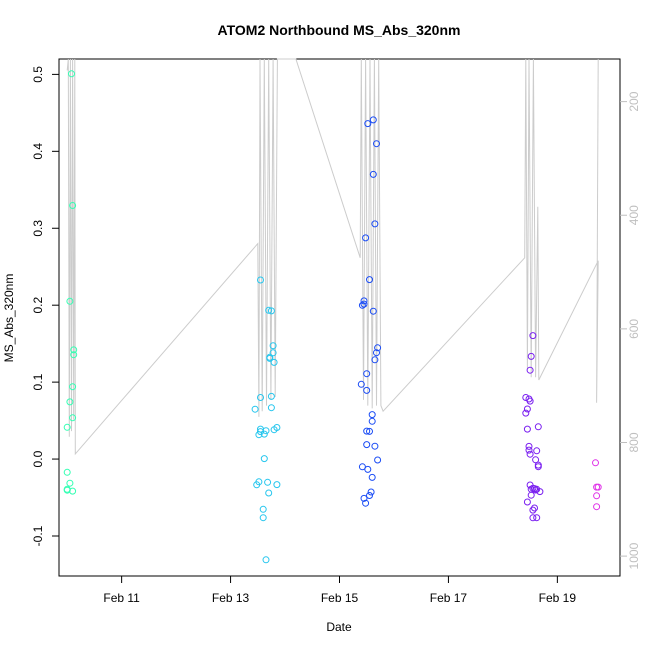 Image resolution: width=650 pixels, height=650 pixels. Describe the element at coordinates (634, 215) in the screenshot. I see `right-tick-label: 400` at that location.